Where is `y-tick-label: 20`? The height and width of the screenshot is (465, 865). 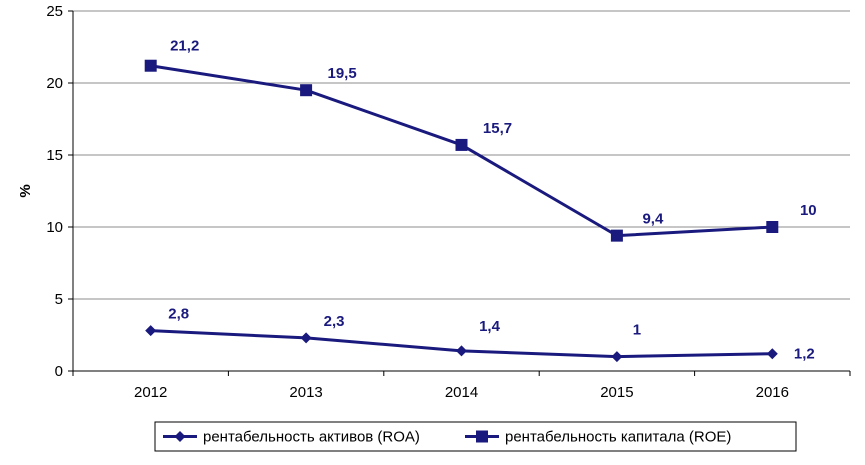 y-tick-label: 20 is located at coordinates (54, 83).